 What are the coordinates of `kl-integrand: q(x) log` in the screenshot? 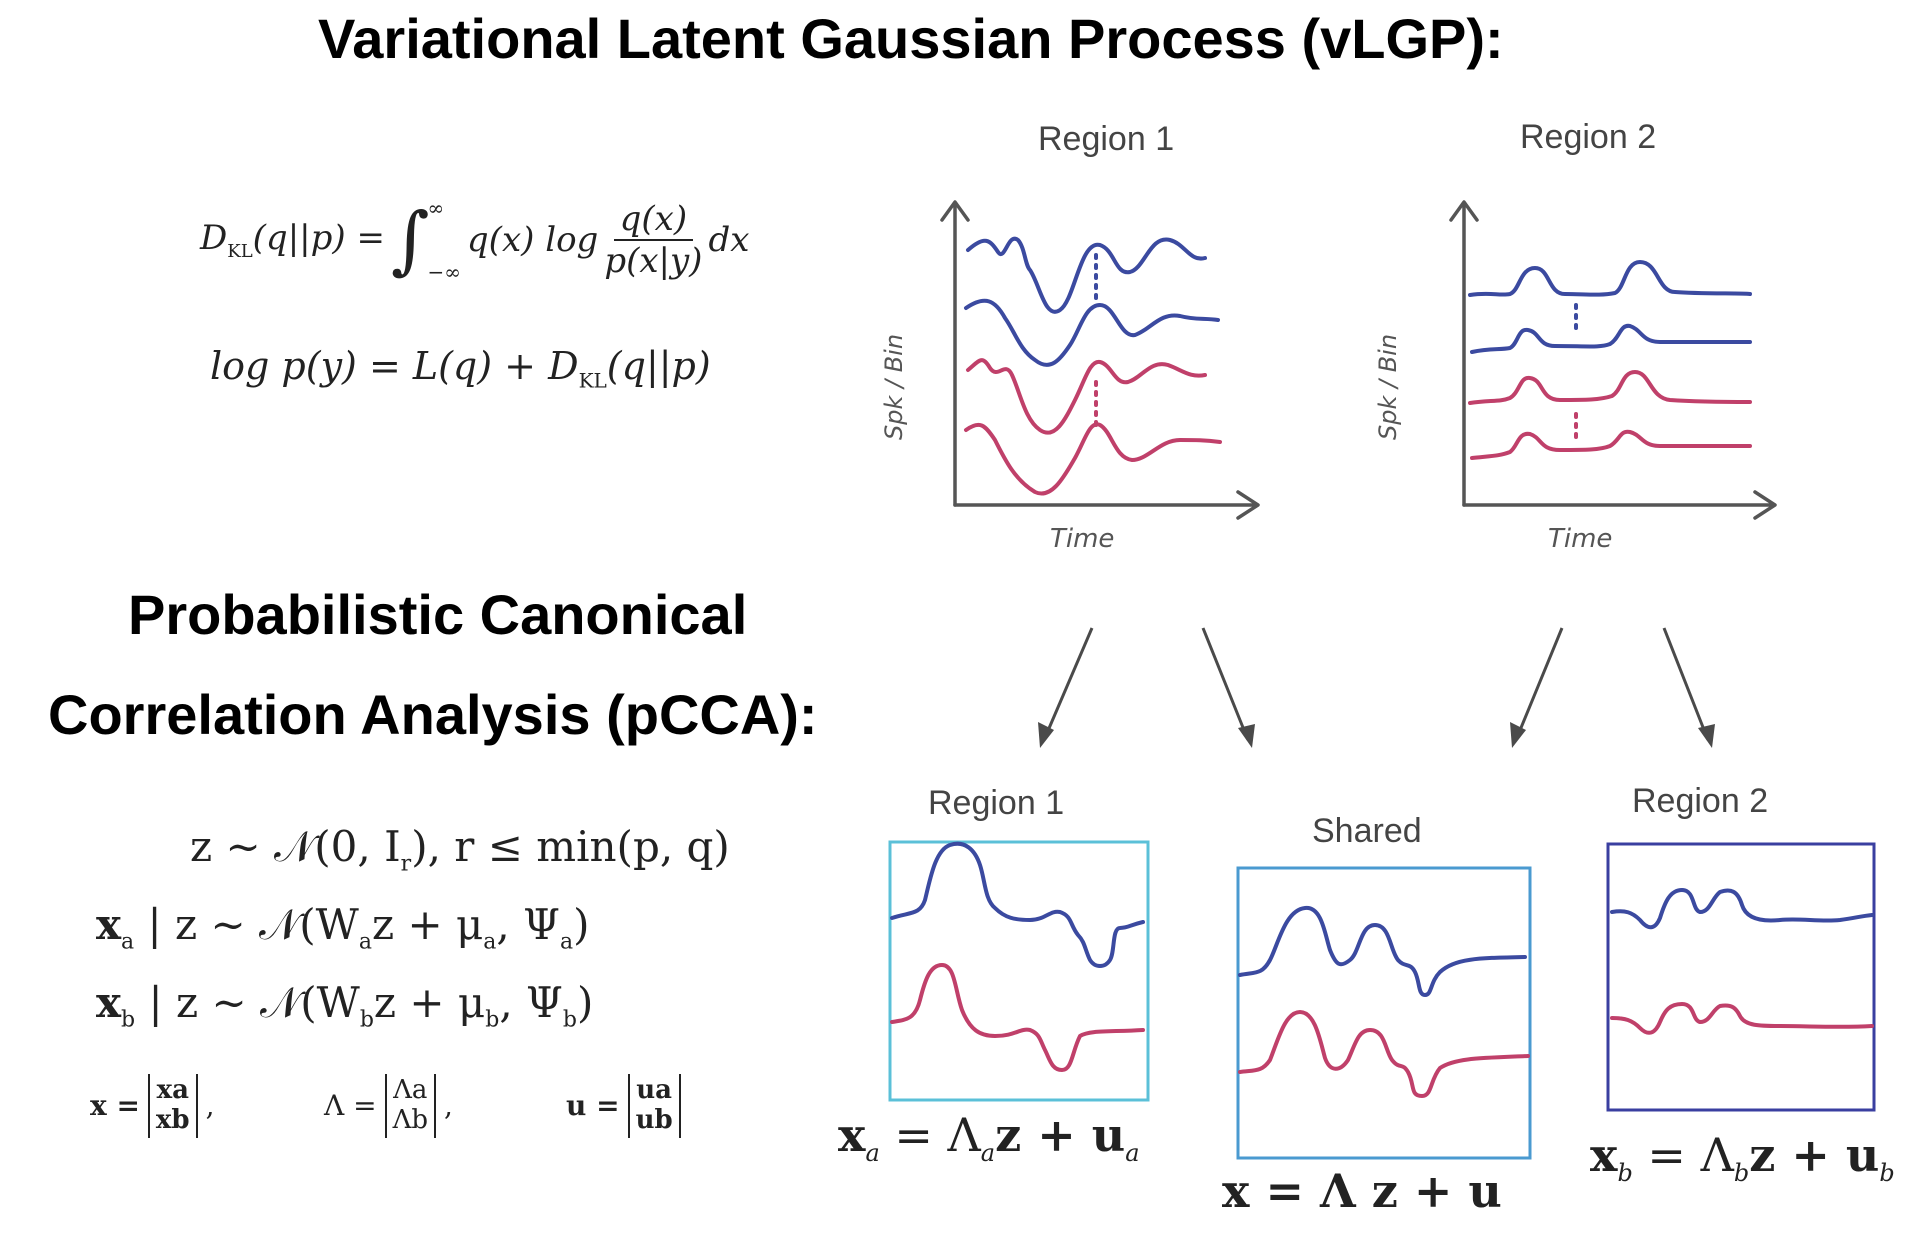 It's located at (532, 240).